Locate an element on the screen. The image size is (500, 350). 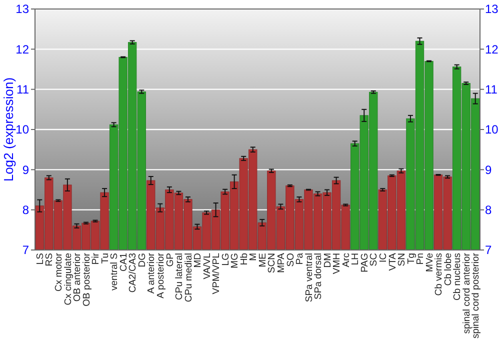
x-tick-label: Cx motor is located at coordinates (59, 272).